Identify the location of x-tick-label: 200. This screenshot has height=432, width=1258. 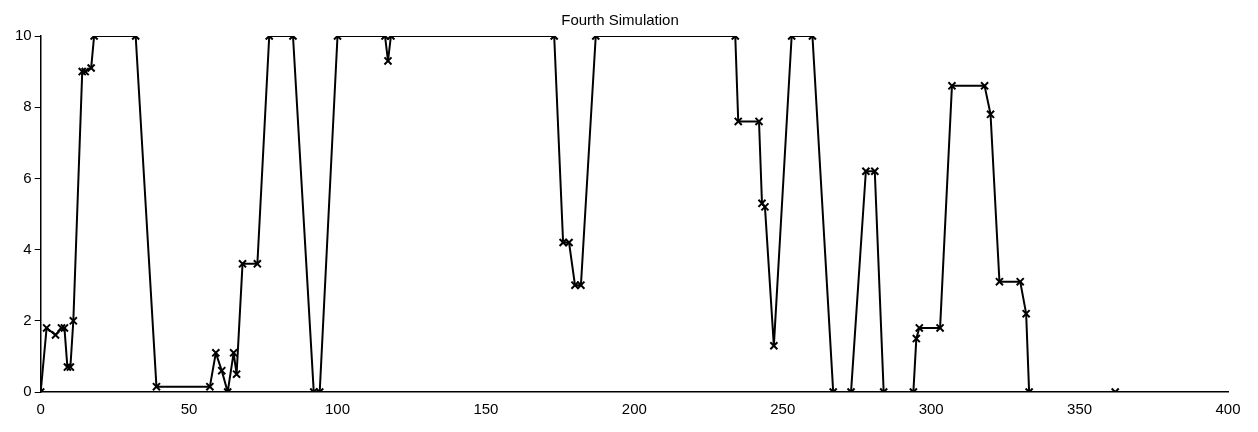
(634, 409).